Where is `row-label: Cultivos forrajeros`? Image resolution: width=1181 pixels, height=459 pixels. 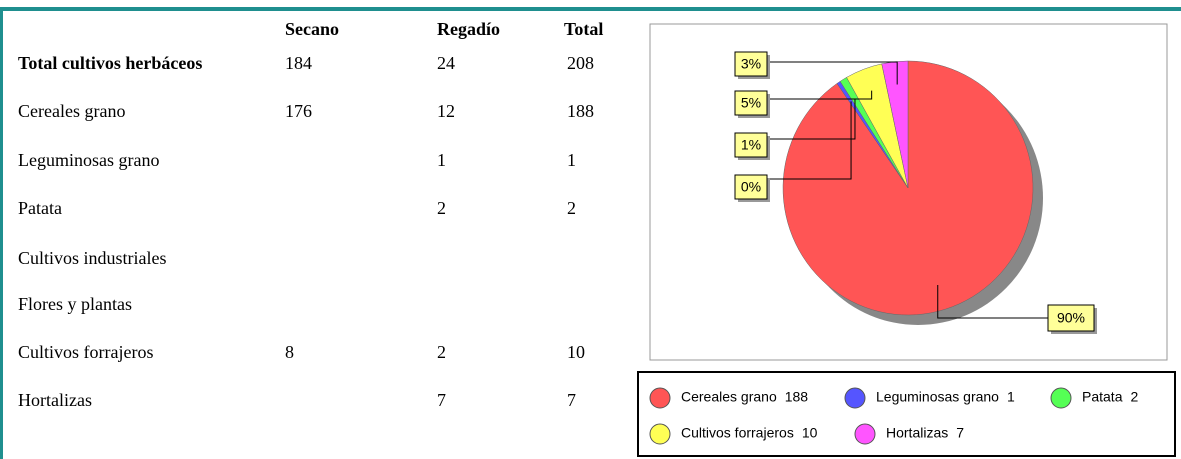 row-label: Cultivos forrajeros is located at coordinates (85, 352).